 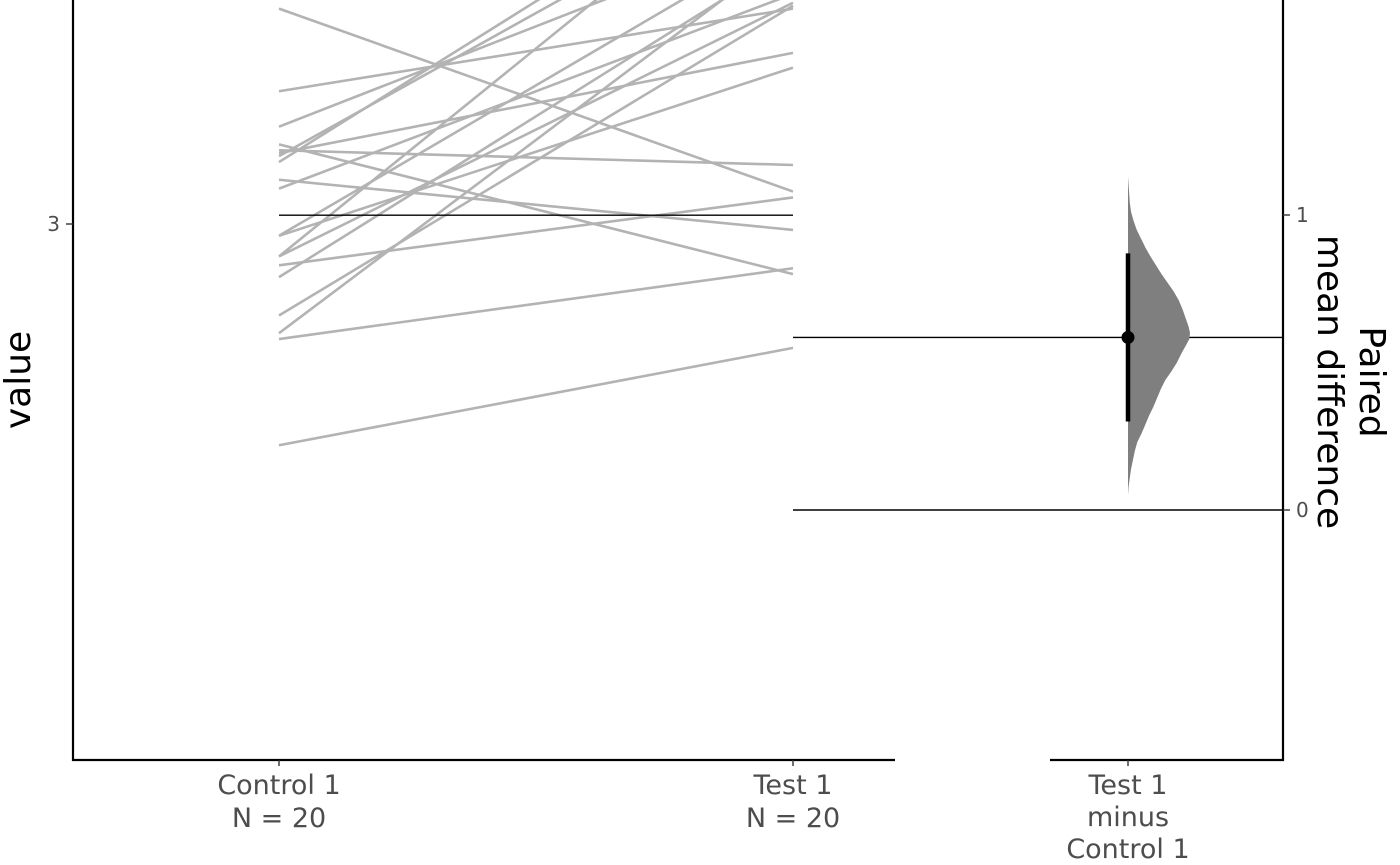 I want to click on bootstrap-distribution, so click(x=1159, y=336).